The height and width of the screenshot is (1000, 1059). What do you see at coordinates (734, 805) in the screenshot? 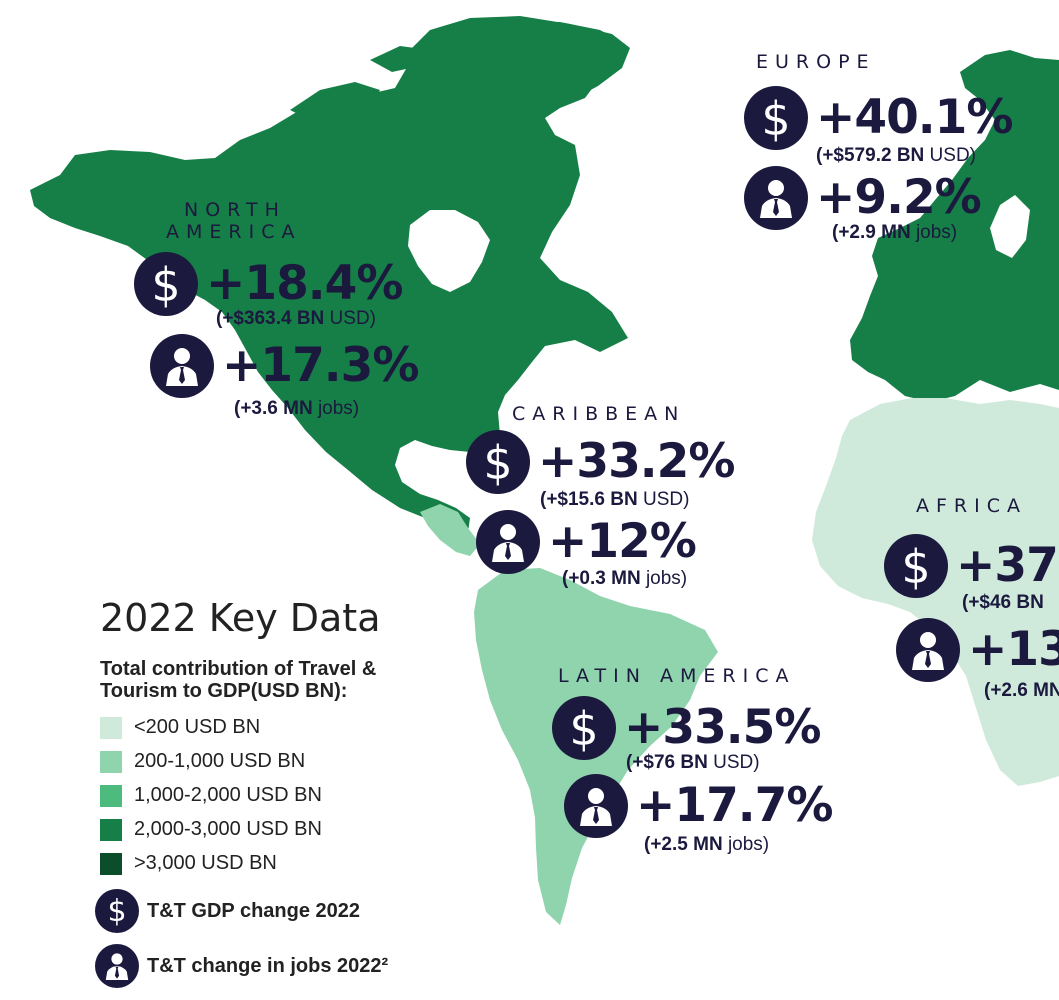
I see `latin-america-jobs-change: +17.7%` at bounding box center [734, 805].